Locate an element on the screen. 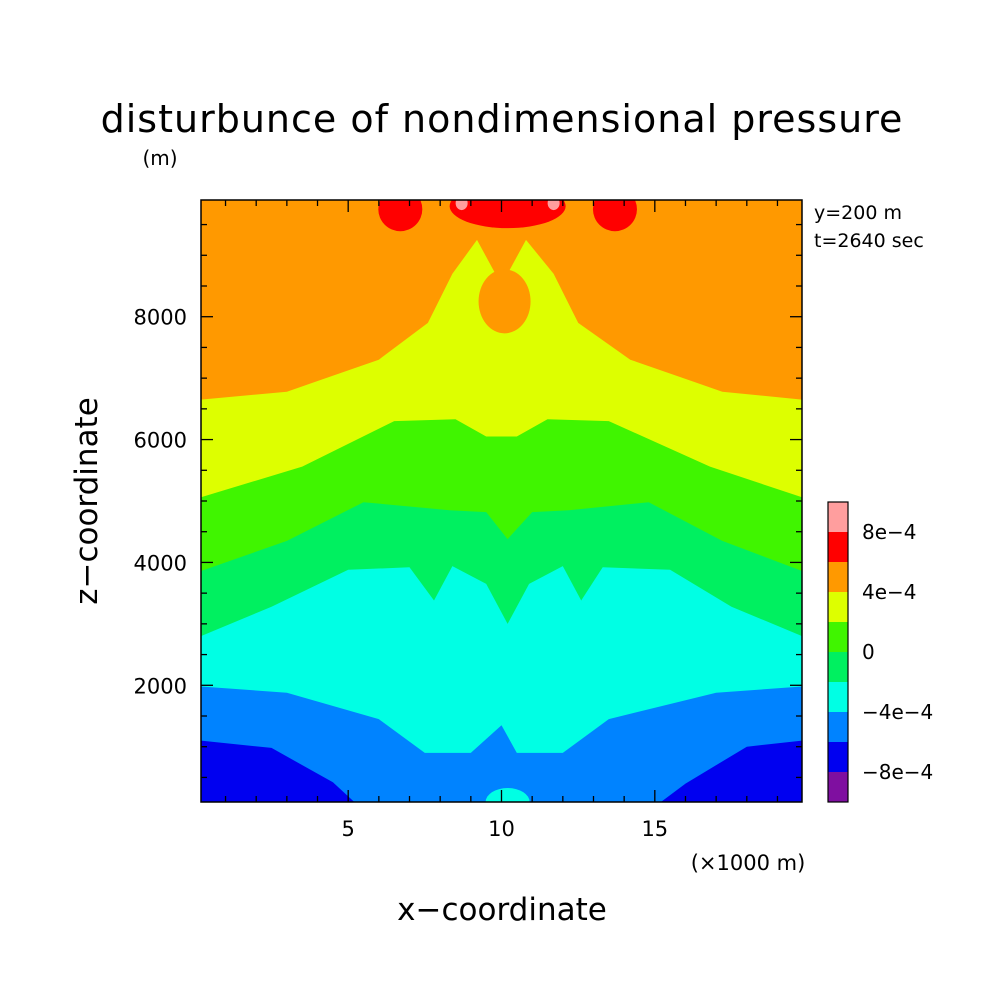 The image size is (1004, 1004). colorbar-label: −4e−4 is located at coordinates (897, 712).